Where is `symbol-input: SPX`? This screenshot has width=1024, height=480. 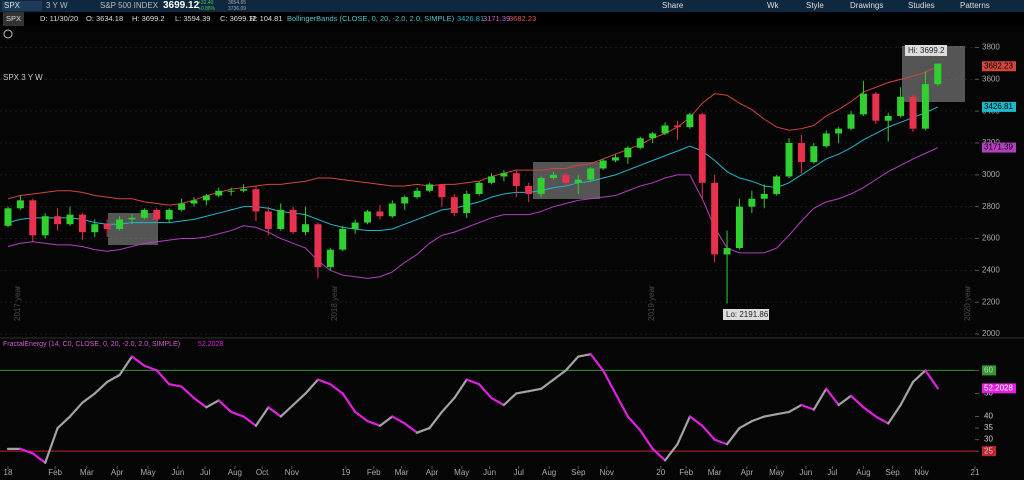
symbol-input: SPX is located at coordinates (22, 6).